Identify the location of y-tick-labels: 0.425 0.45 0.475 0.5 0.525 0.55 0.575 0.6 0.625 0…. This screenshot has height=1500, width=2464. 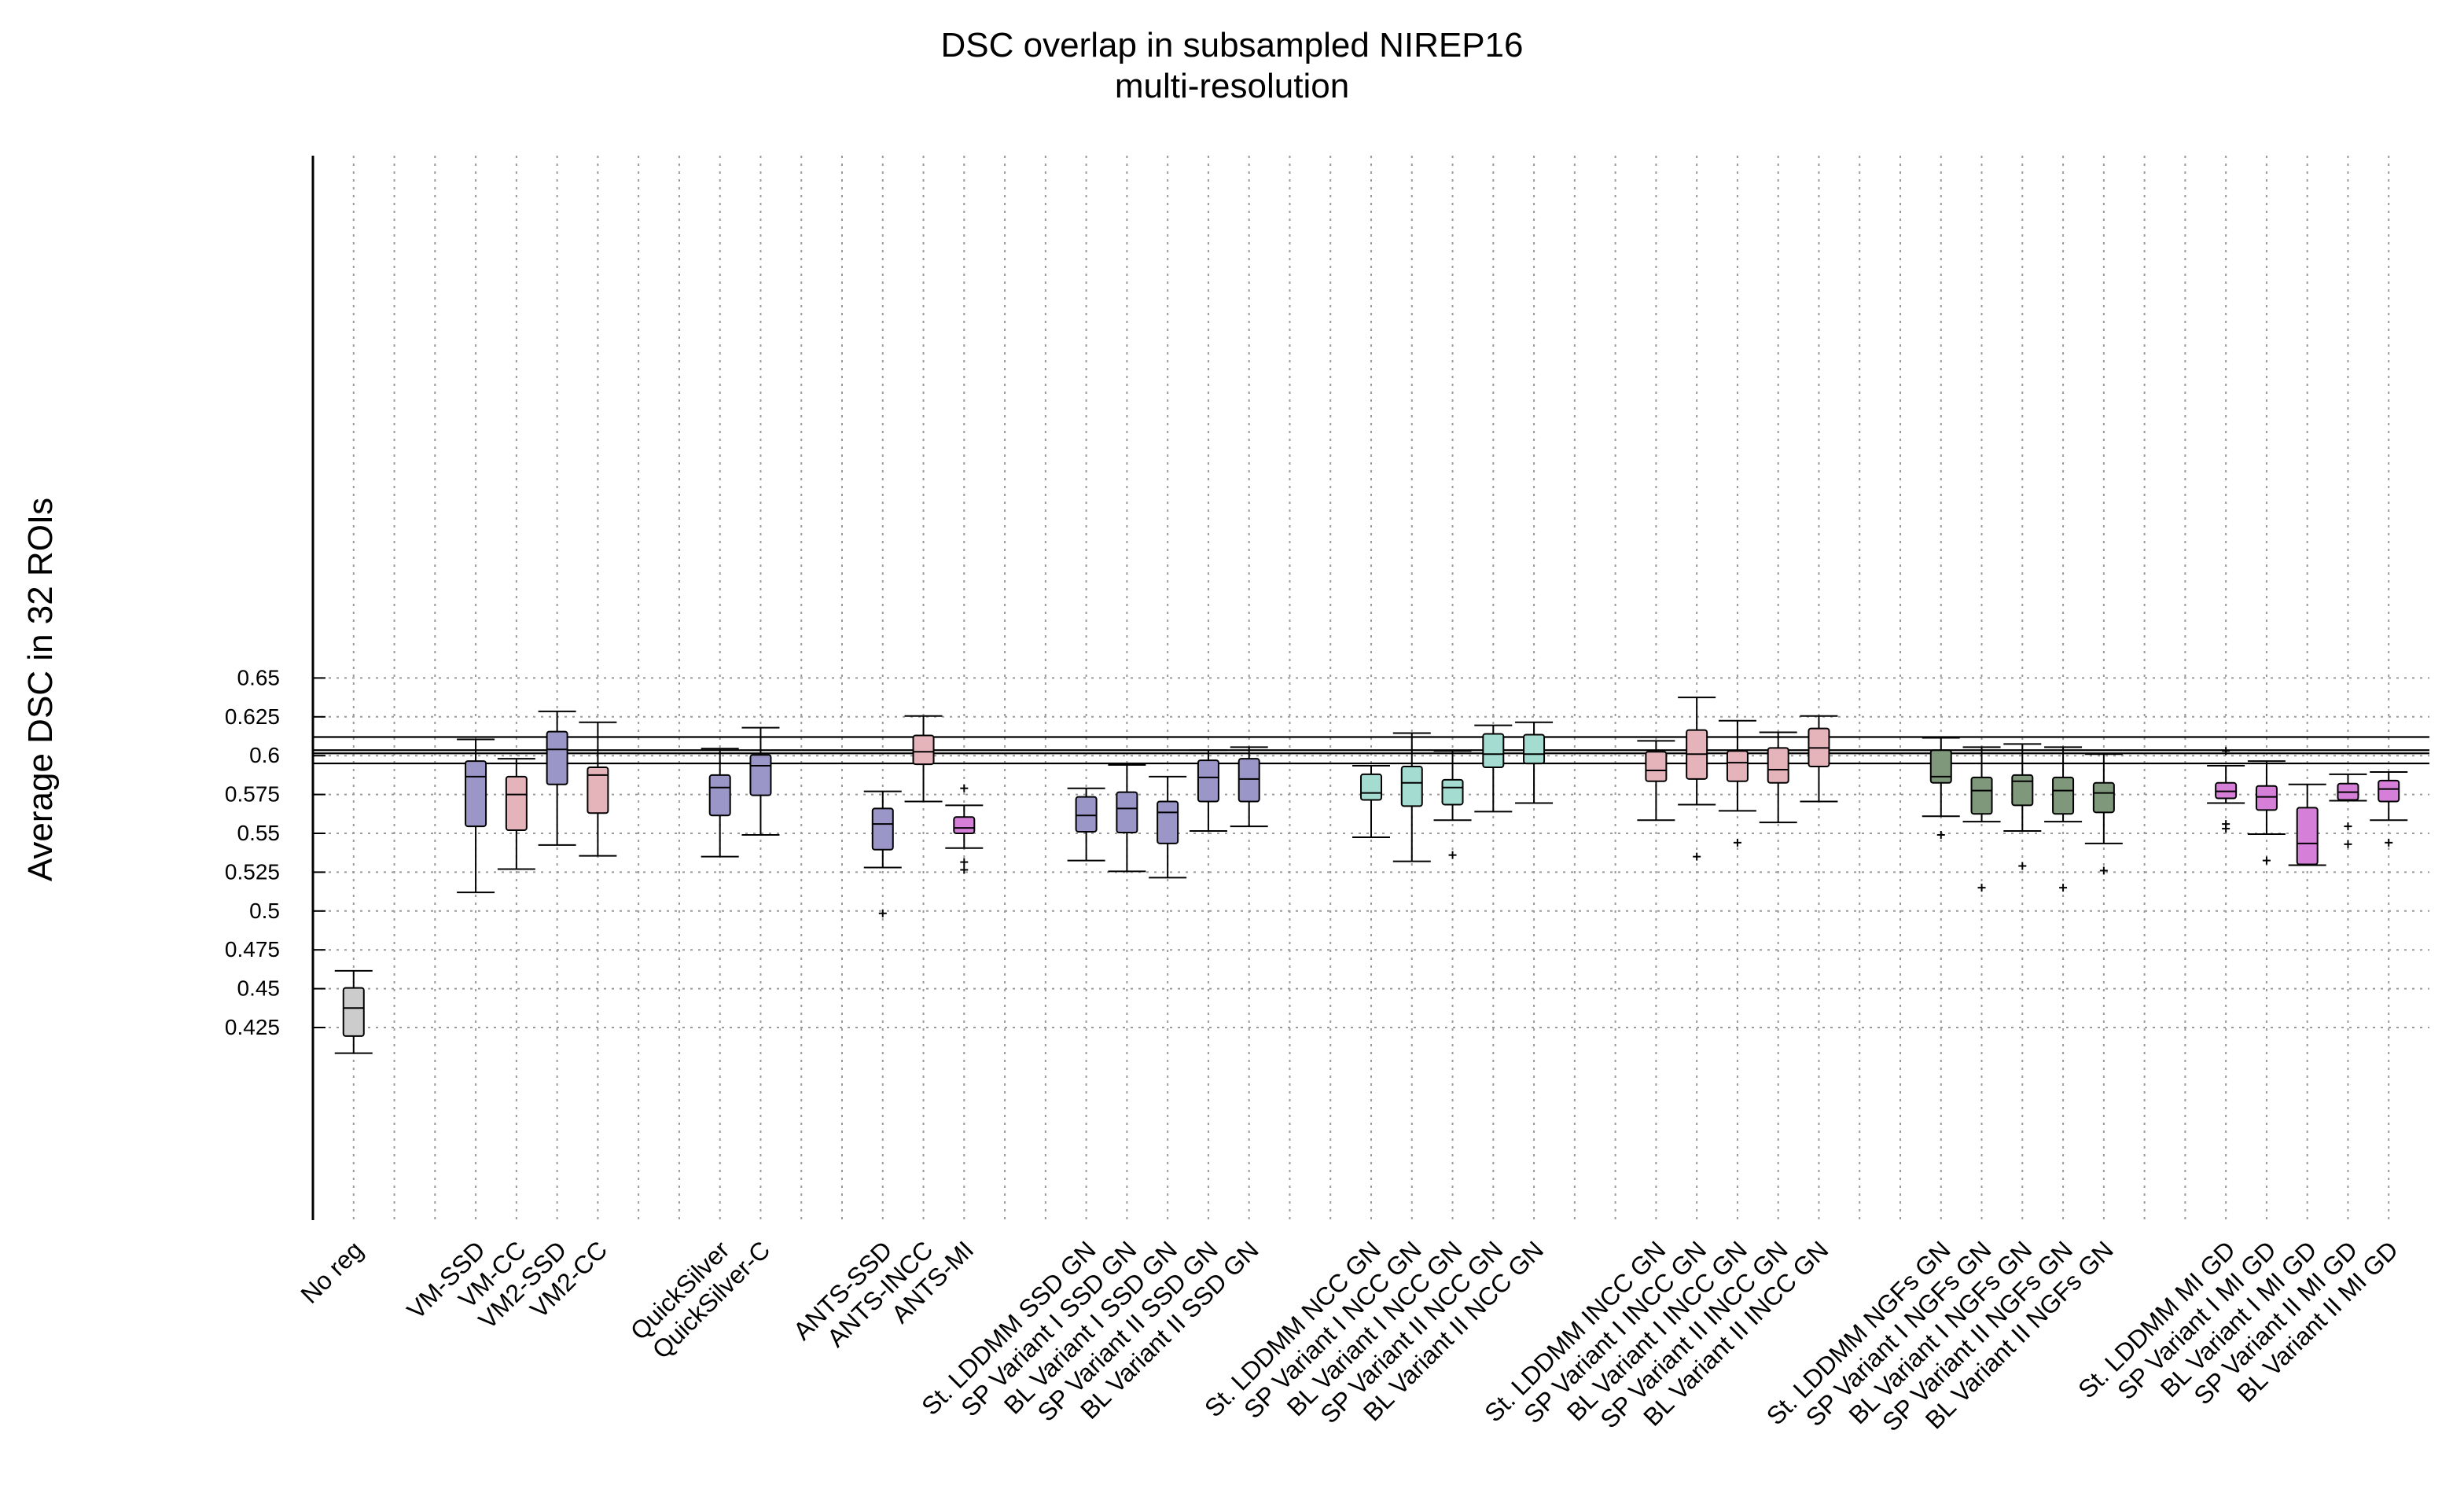
(252, 852).